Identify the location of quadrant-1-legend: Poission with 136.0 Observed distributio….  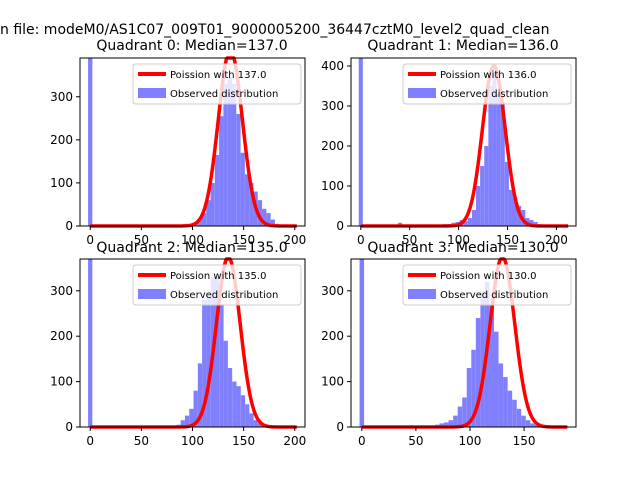
(487, 84).